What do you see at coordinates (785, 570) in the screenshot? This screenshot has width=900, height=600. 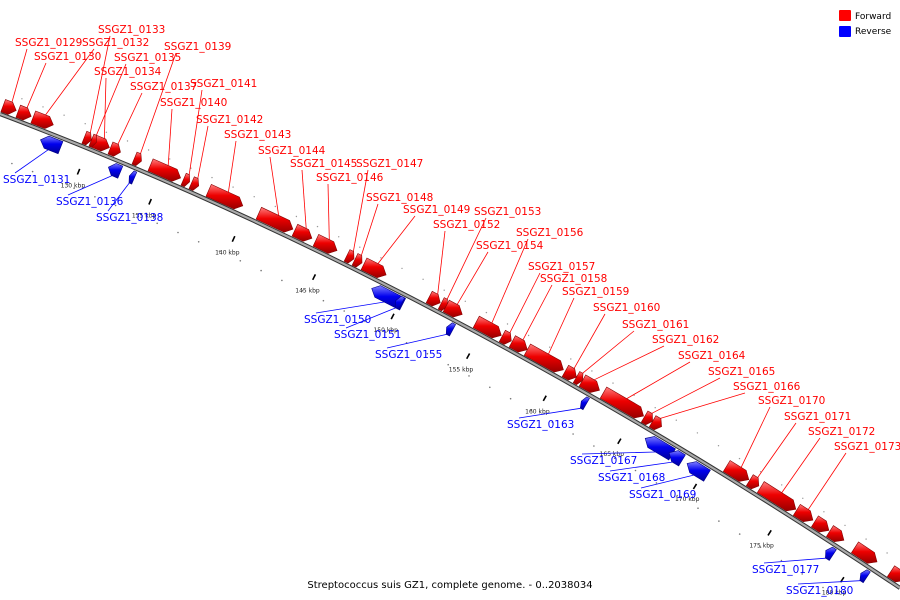 I see `gene-label-ssgz1_0177: SSGZ1_0177` at bounding box center [785, 570].